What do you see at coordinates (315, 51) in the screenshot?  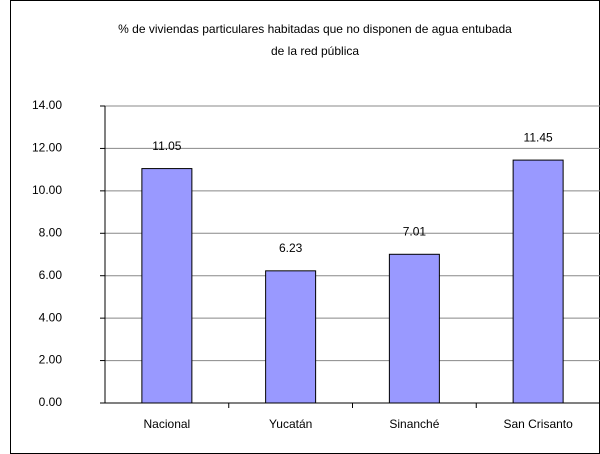 I see `chart-title: de la red pública` at bounding box center [315, 51].